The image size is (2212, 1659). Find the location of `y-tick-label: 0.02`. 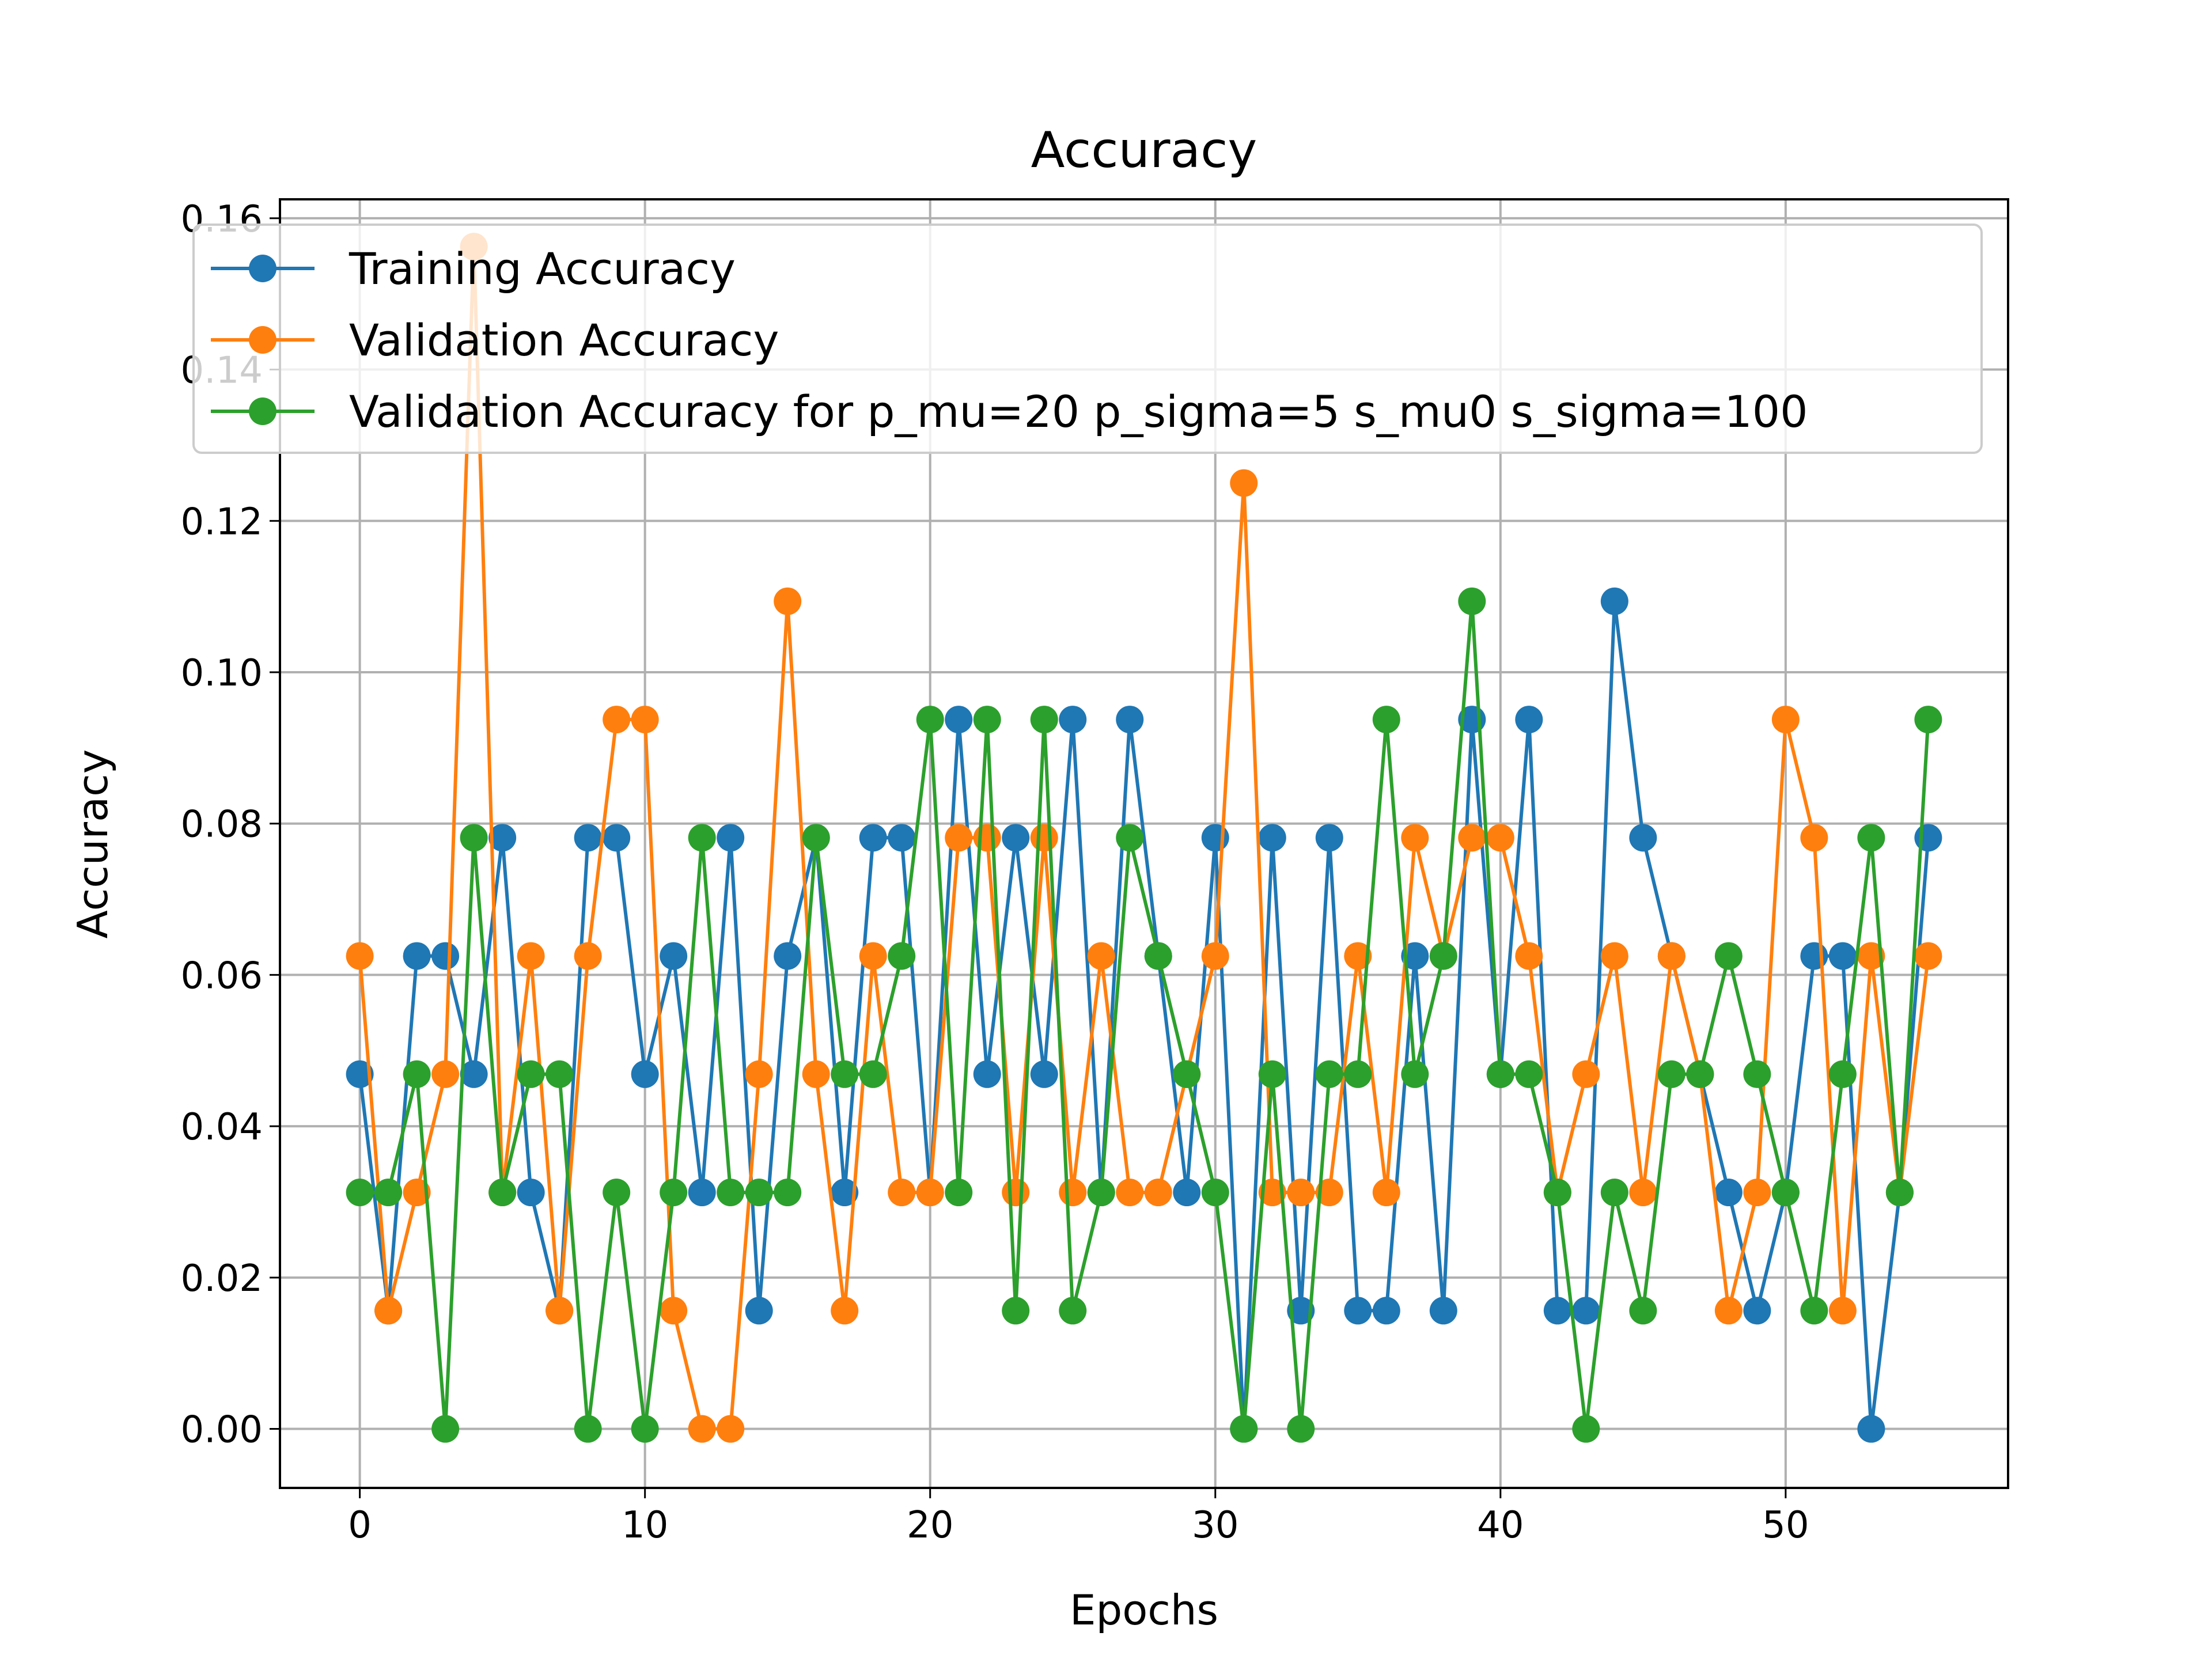

y-tick-label: 0.02 is located at coordinates (222, 1278).